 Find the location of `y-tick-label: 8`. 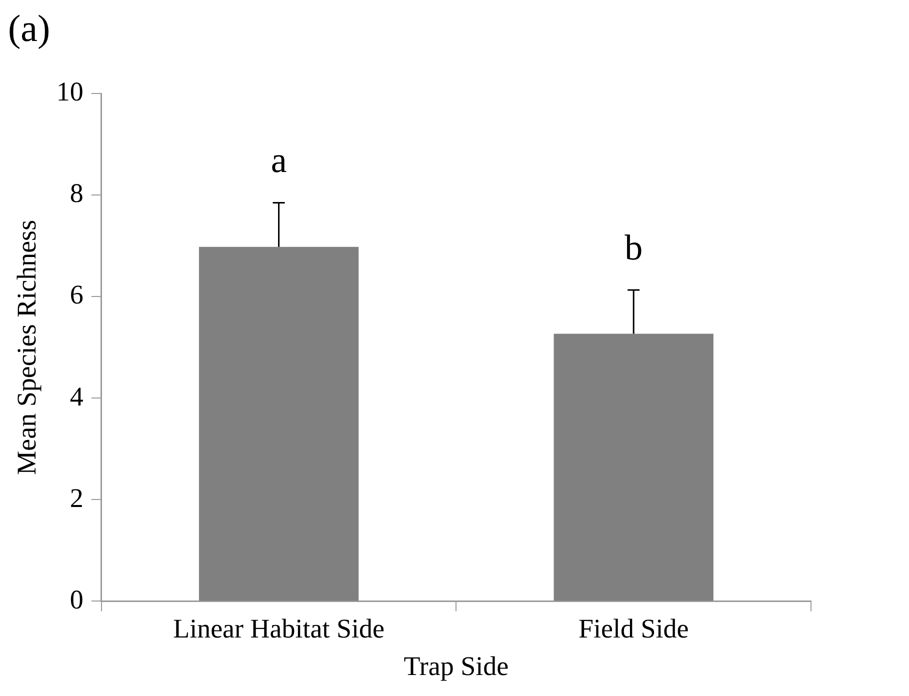

y-tick-label: 8 is located at coordinates (77, 193).